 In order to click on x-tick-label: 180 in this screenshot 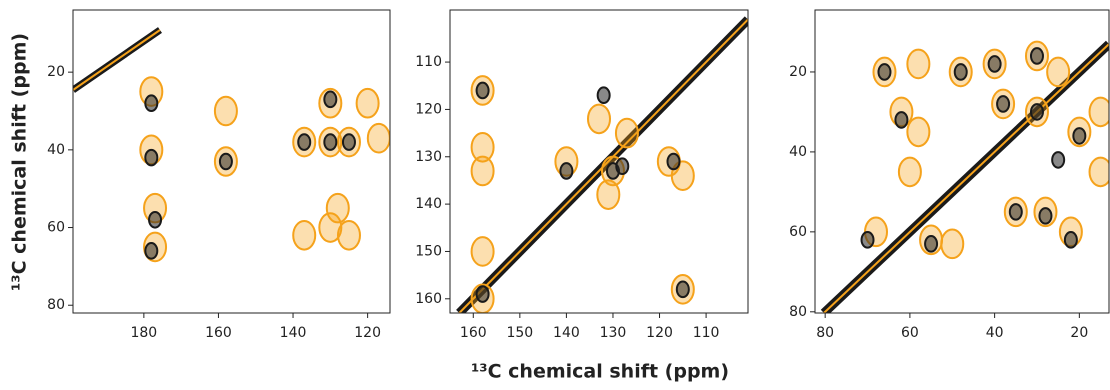, I will do `click(143, 333)`.